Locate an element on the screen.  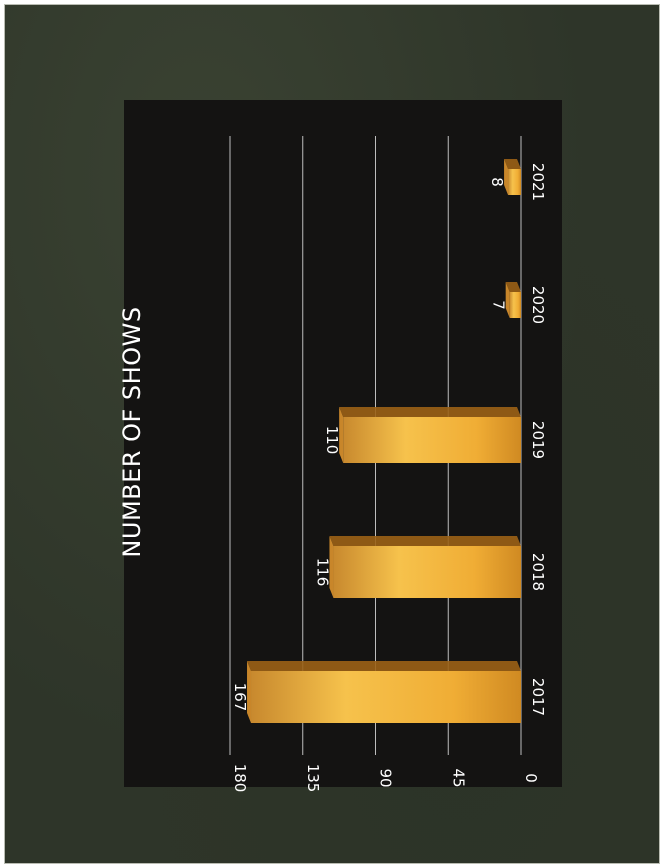
bar-depth-2019 is located at coordinates (430, 412).